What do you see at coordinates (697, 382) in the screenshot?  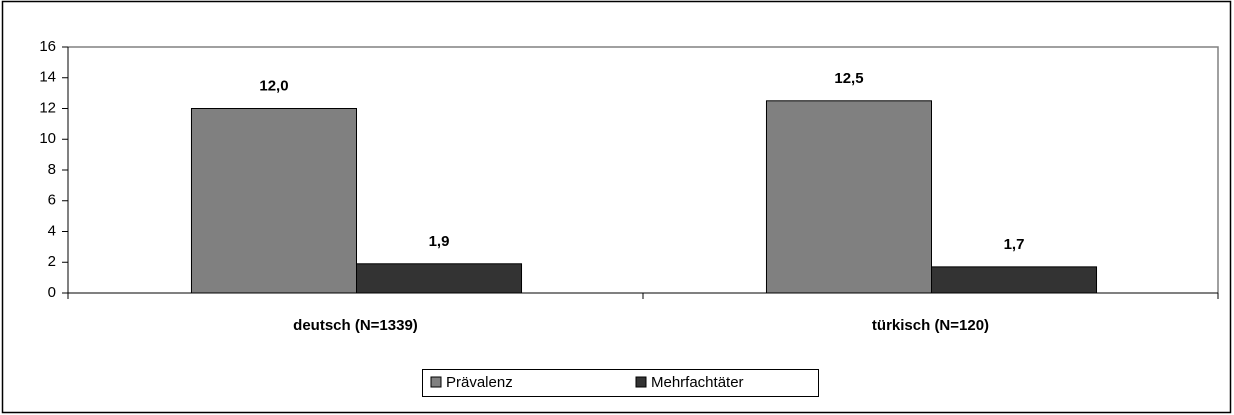 I see `legend-label: Mehrfachtäter` at bounding box center [697, 382].